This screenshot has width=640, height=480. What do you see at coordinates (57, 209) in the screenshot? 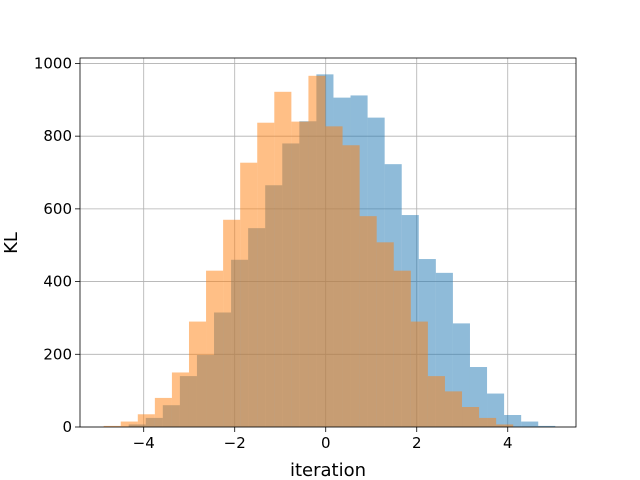
I see `y-tick-label: 600` at bounding box center [57, 209].